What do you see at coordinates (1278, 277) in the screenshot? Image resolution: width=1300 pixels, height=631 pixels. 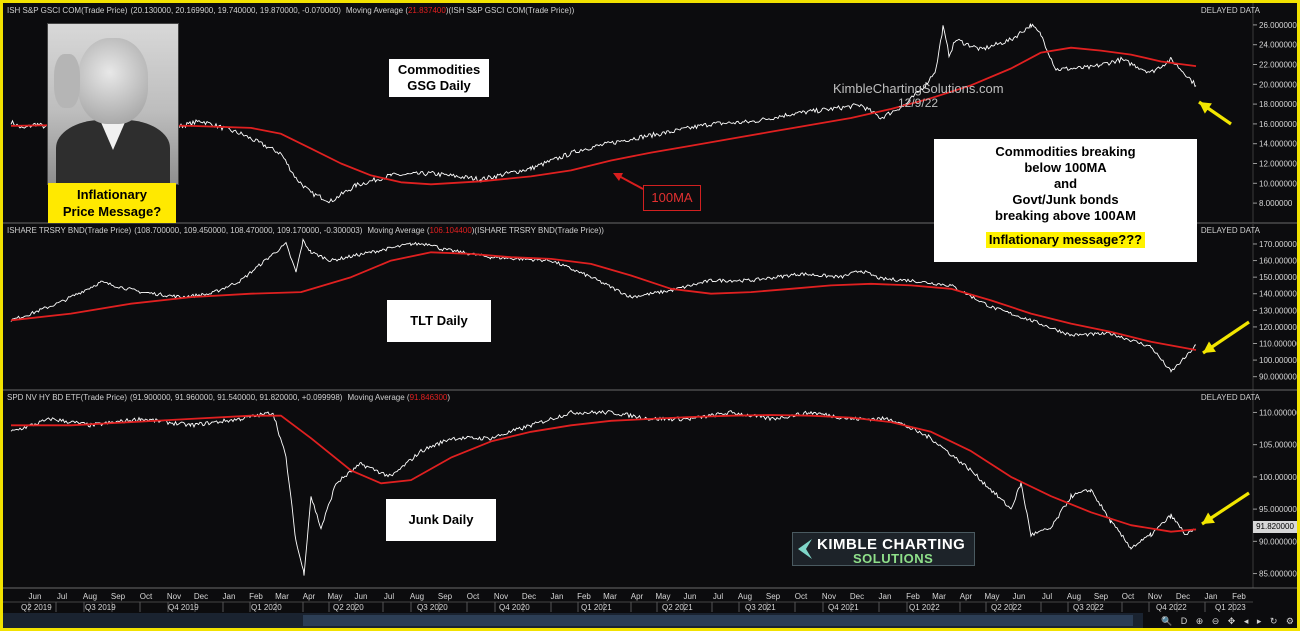 I see `y-tick-label: 150.000000` at bounding box center [1278, 277].